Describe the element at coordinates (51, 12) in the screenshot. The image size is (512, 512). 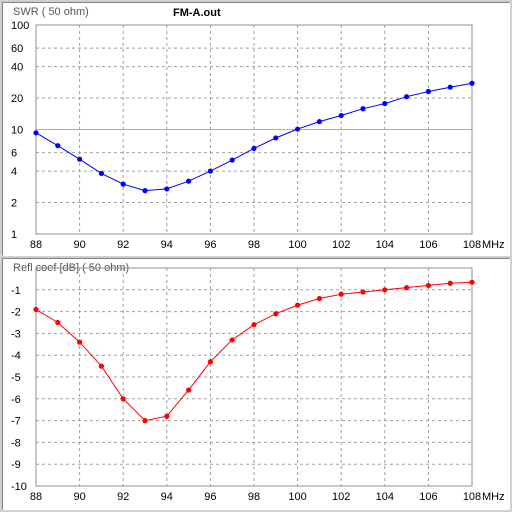
I see `y-axis-title: SWR ( 50 ohm)` at that location.